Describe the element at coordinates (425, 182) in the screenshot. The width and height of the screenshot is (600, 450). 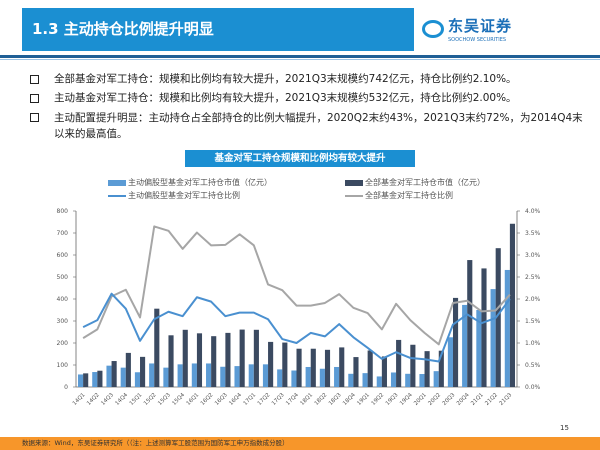
I see `legend-label: 全部基金对军工持仓市值（亿元）` at that location.